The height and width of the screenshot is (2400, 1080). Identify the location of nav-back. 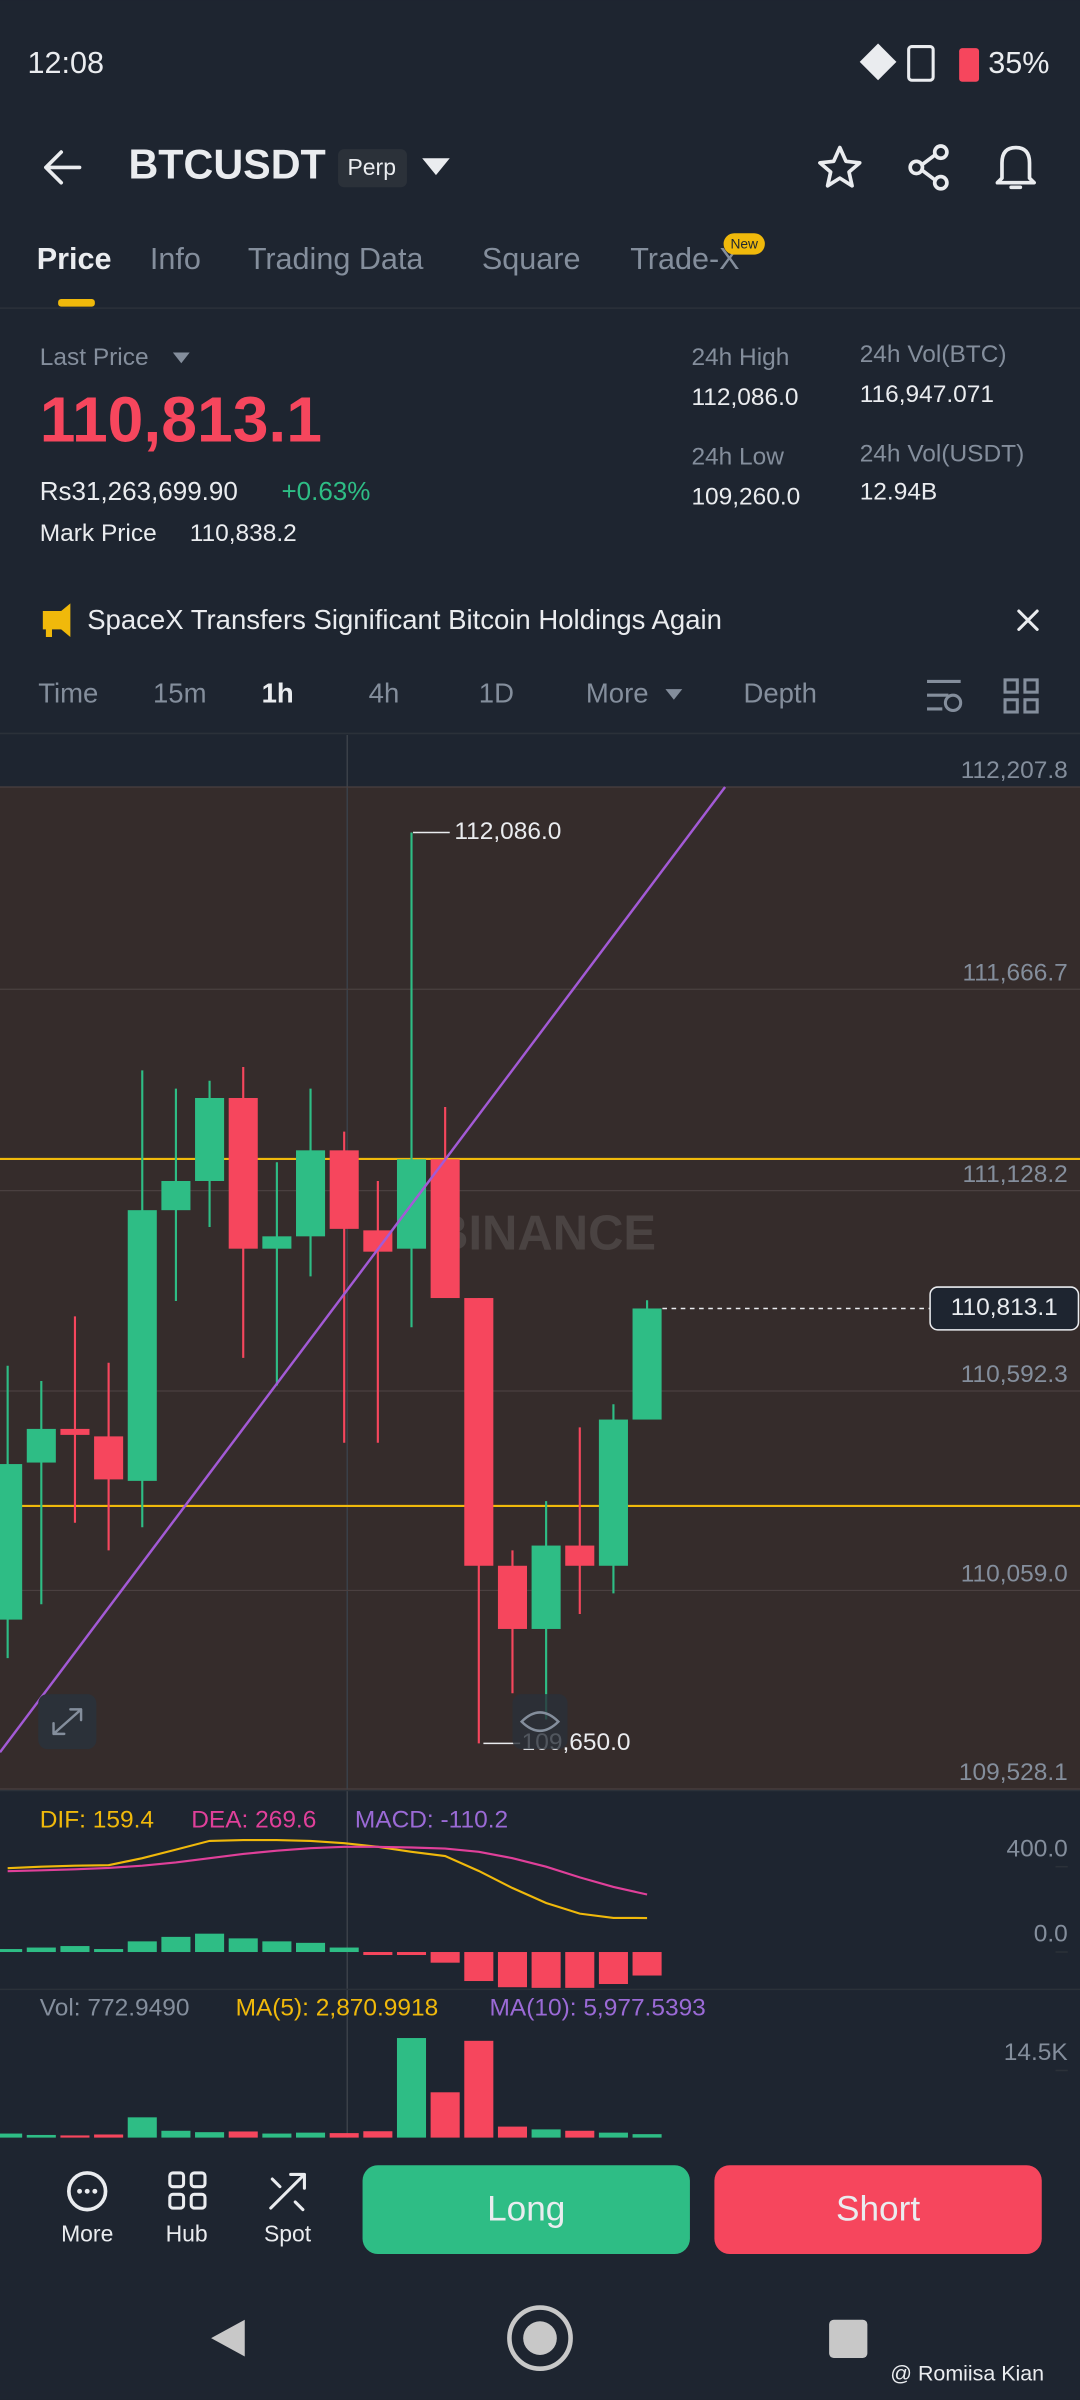
(228, 2338).